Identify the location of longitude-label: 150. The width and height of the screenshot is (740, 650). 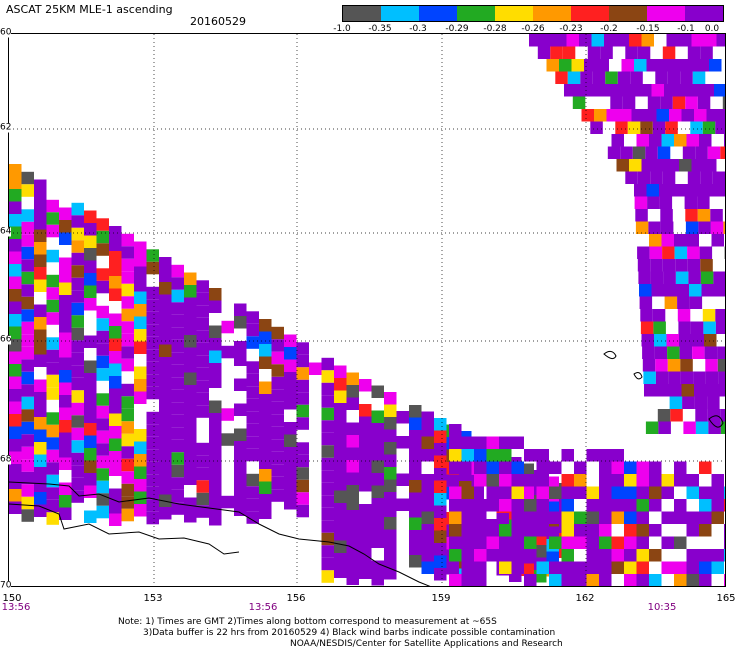
(12, 598).